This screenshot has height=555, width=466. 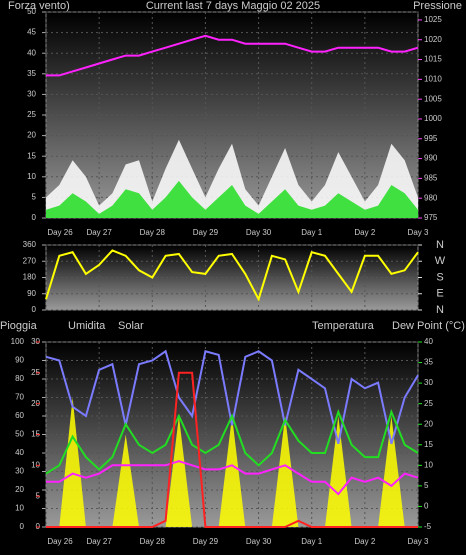 What do you see at coordinates (39, 6) in the screenshot?
I see `y-axis-label: Forza vento)` at bounding box center [39, 6].